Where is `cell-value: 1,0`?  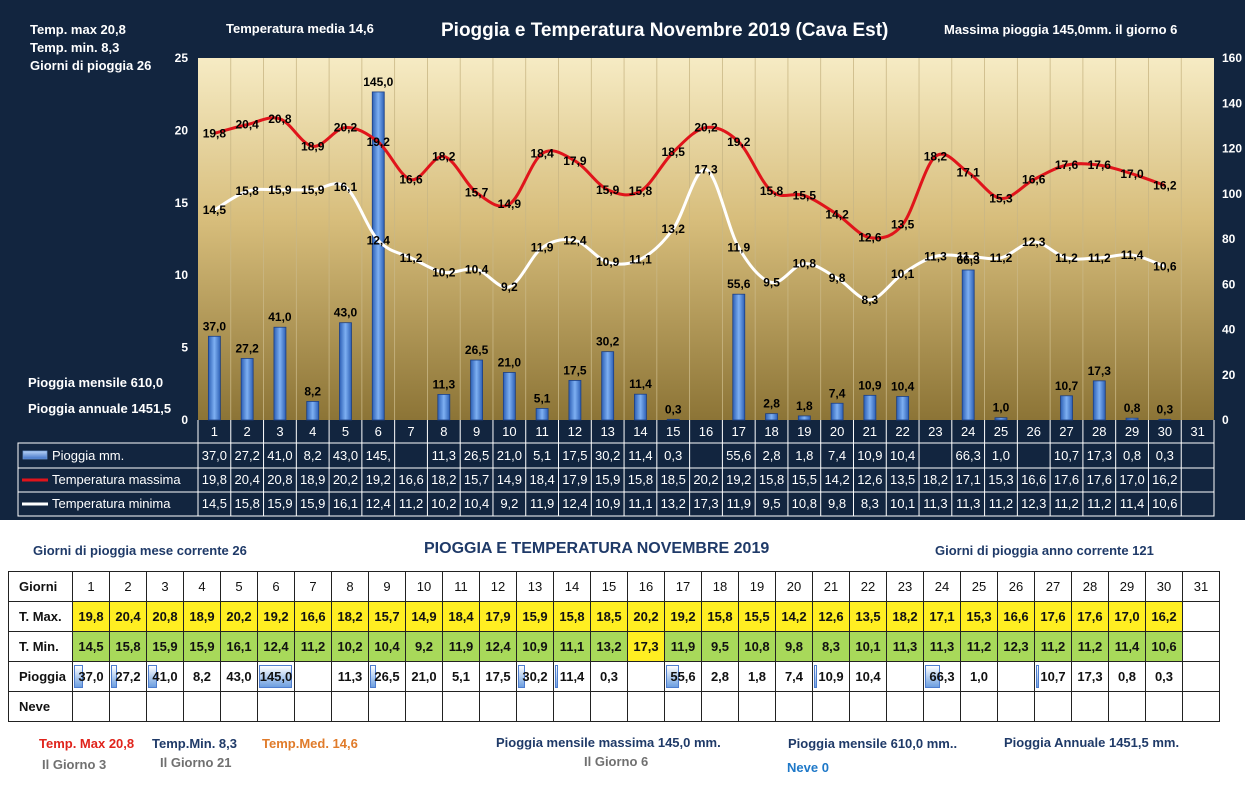
cell-value: 1,0 is located at coordinates (979, 676).